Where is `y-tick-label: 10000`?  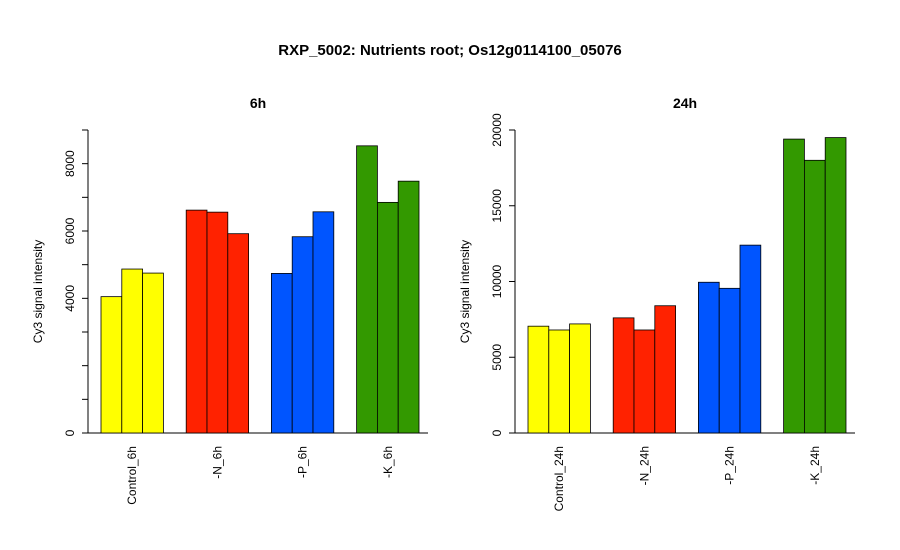 y-tick-label: 10000 is located at coordinates (497, 281).